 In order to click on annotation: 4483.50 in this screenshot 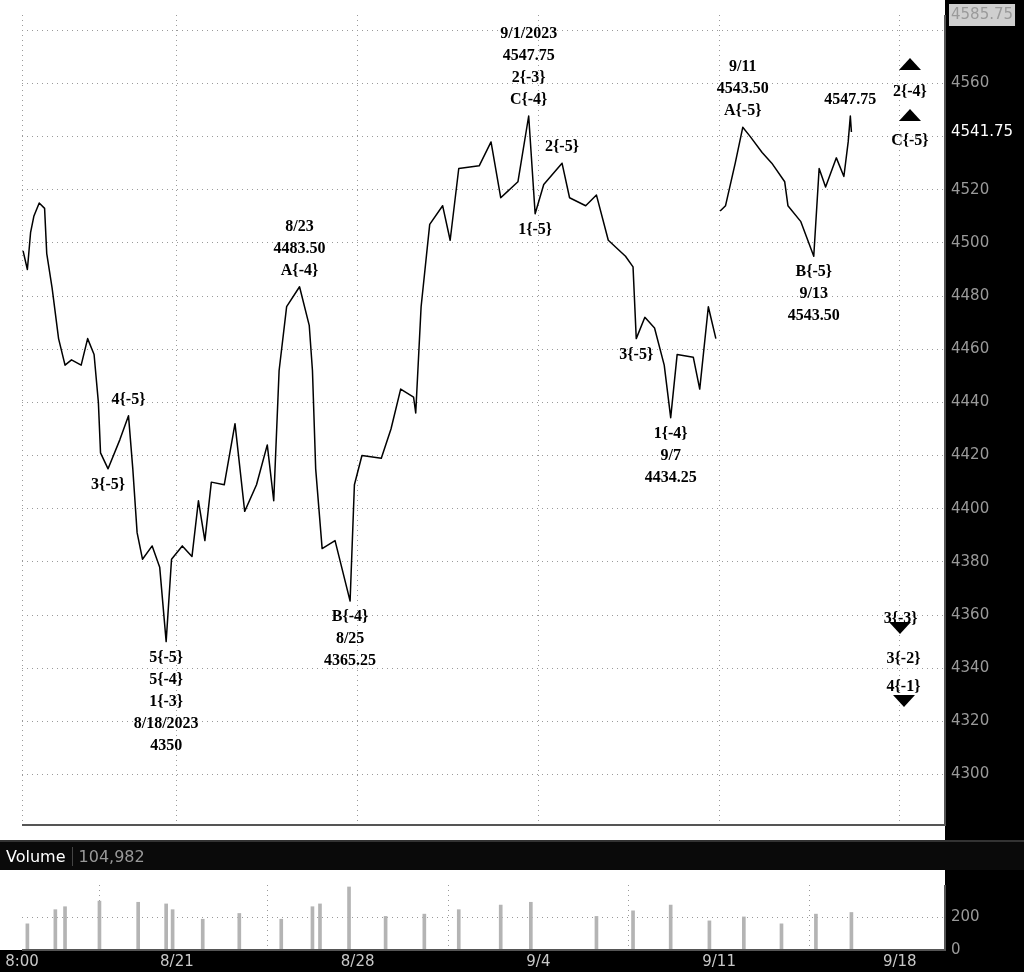, I will do `click(299, 247)`.